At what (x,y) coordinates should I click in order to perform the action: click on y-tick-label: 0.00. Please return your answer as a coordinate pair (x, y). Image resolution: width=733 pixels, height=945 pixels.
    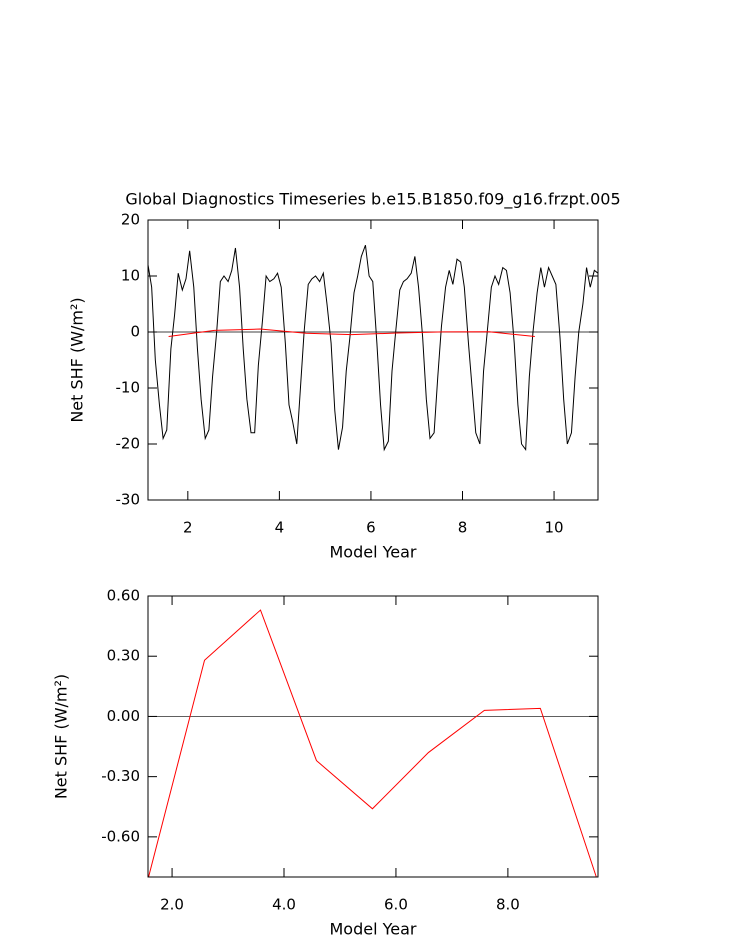
    Looking at the image, I should click on (123, 716).